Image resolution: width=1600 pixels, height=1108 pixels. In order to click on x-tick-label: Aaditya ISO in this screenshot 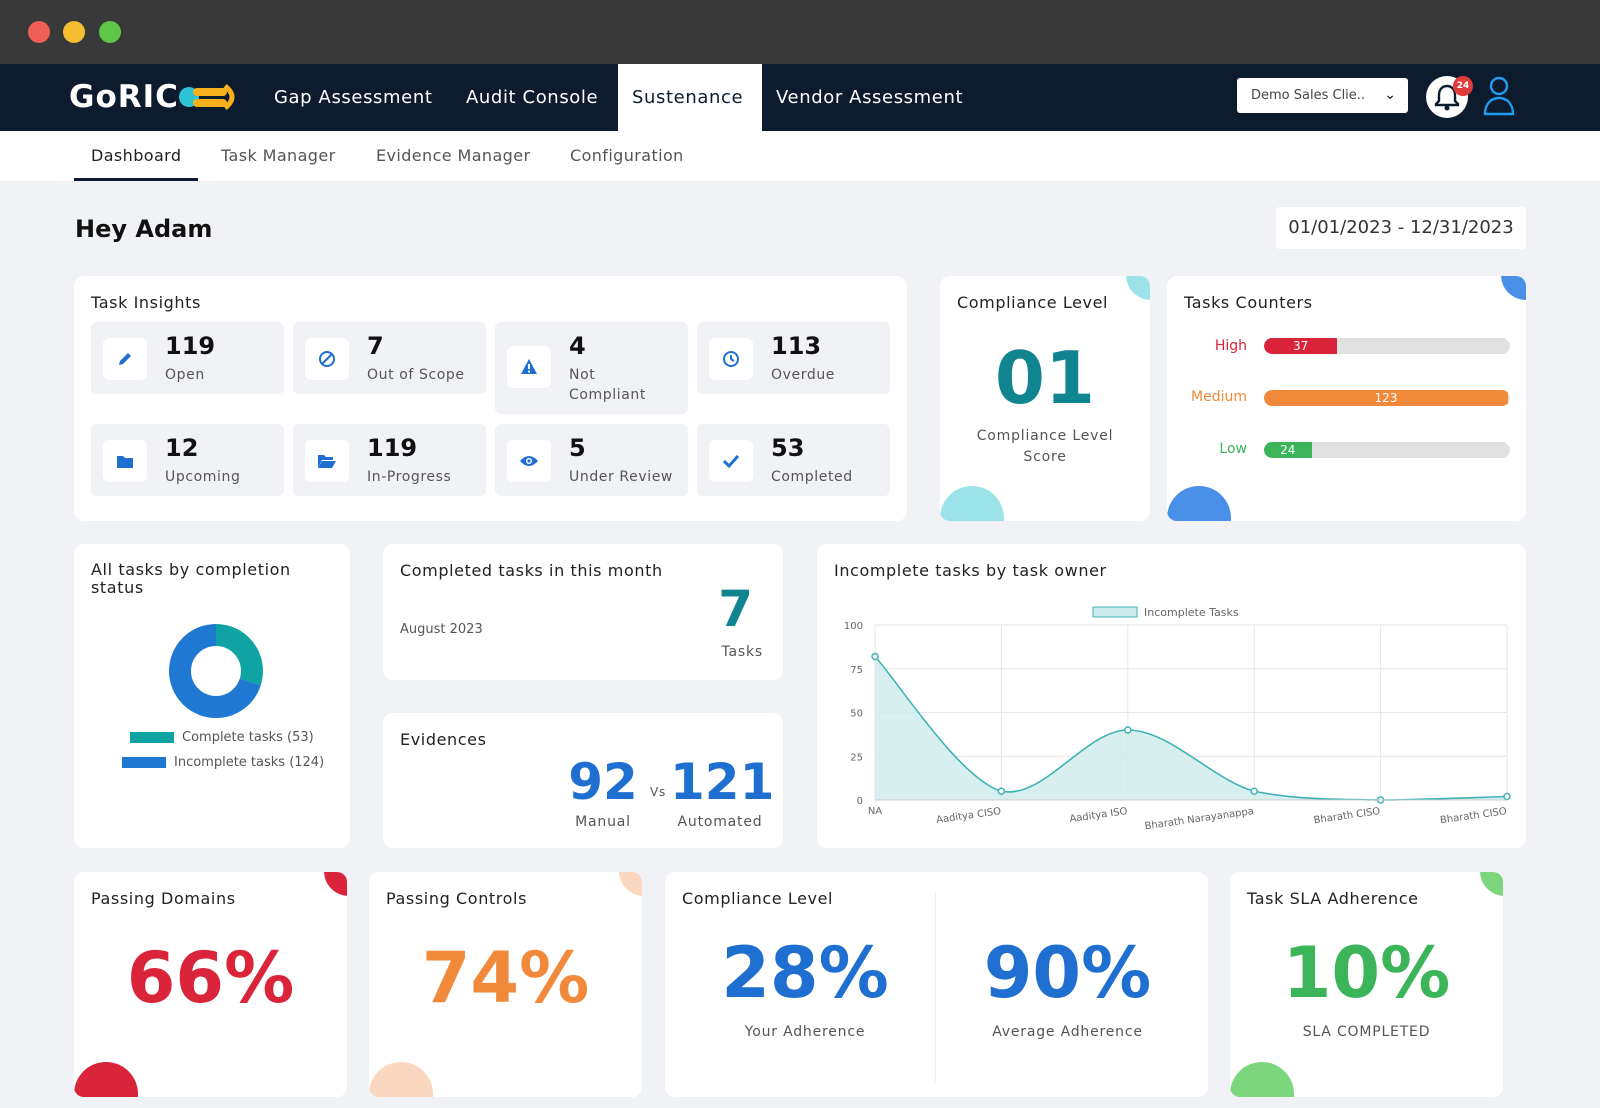, I will do `click(1098, 815)`.